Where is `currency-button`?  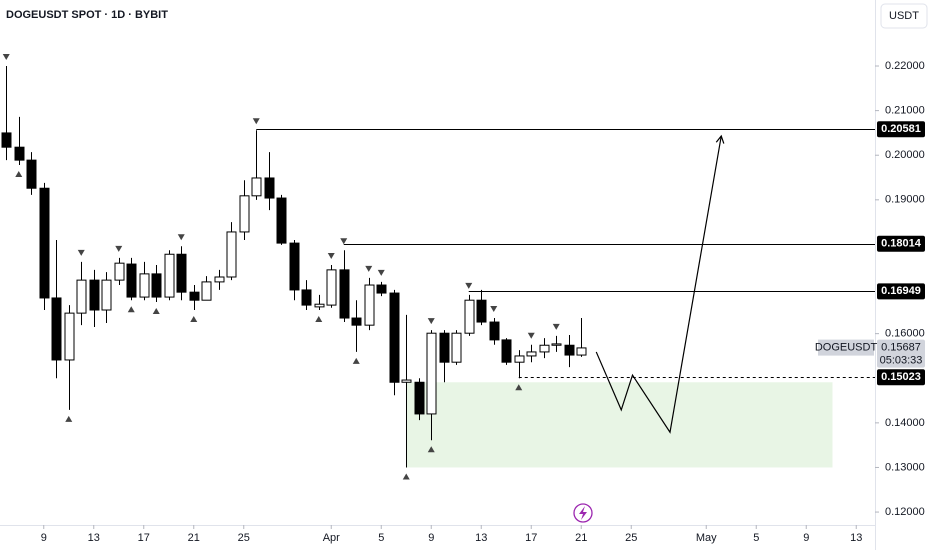
currency-button is located at coordinates (904, 16).